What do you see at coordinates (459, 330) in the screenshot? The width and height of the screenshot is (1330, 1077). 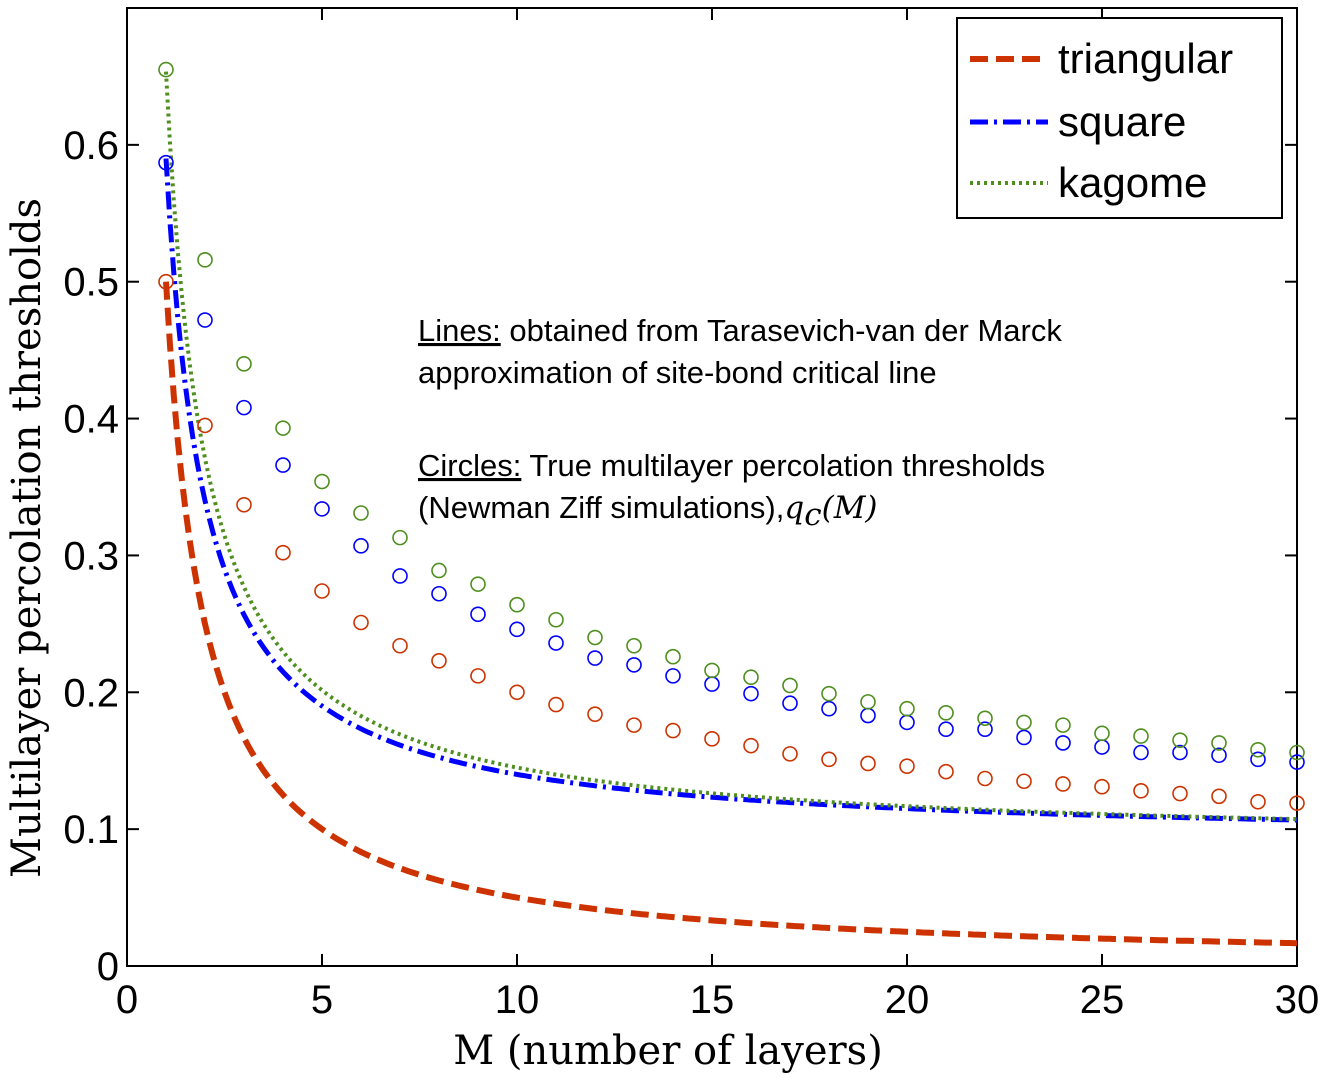 I see `annotation-lines-heading: Lines:` at bounding box center [459, 330].